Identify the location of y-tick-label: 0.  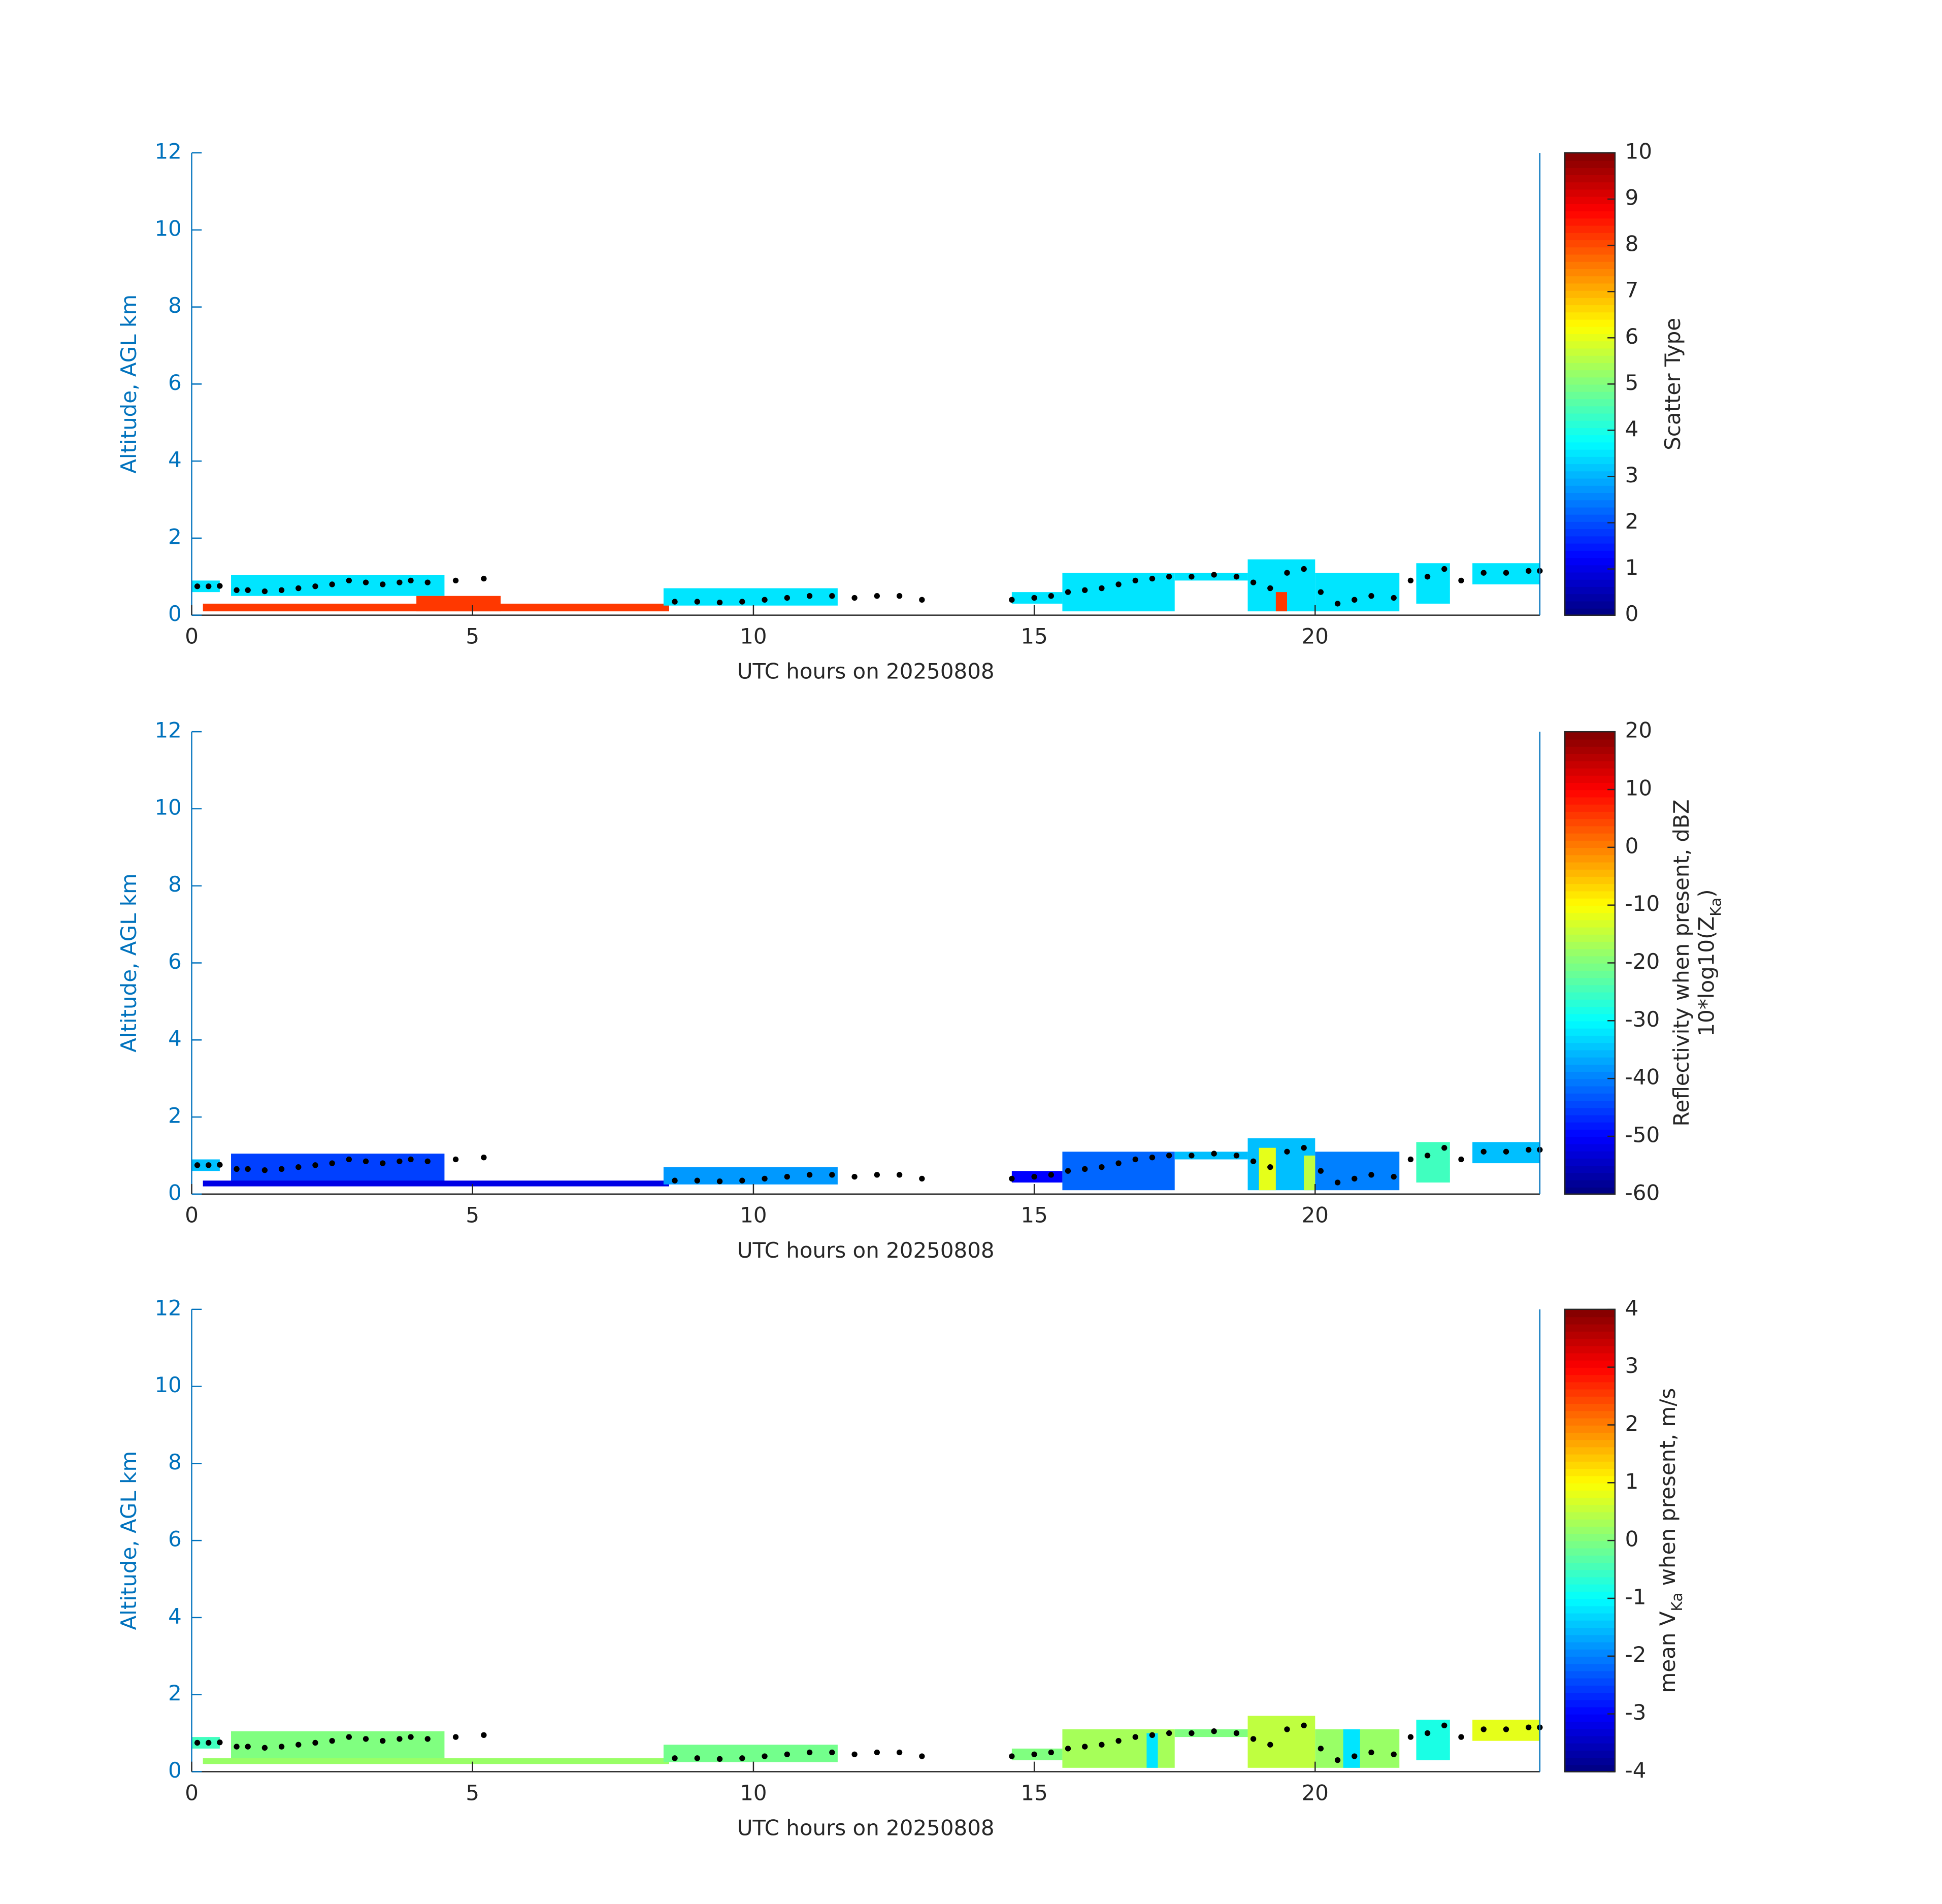
(175, 614).